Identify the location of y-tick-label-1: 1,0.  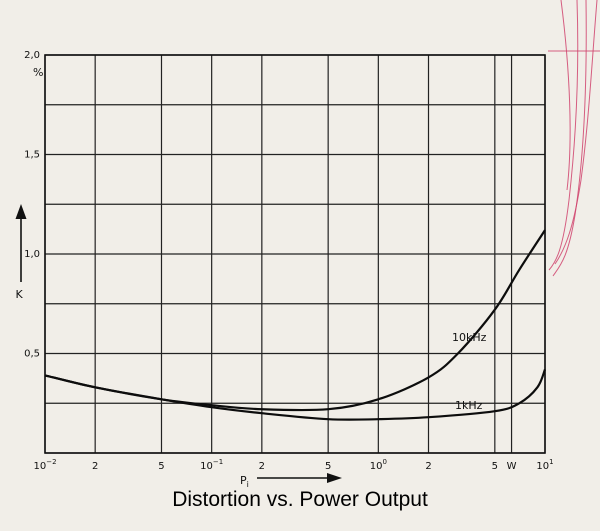
(32, 254).